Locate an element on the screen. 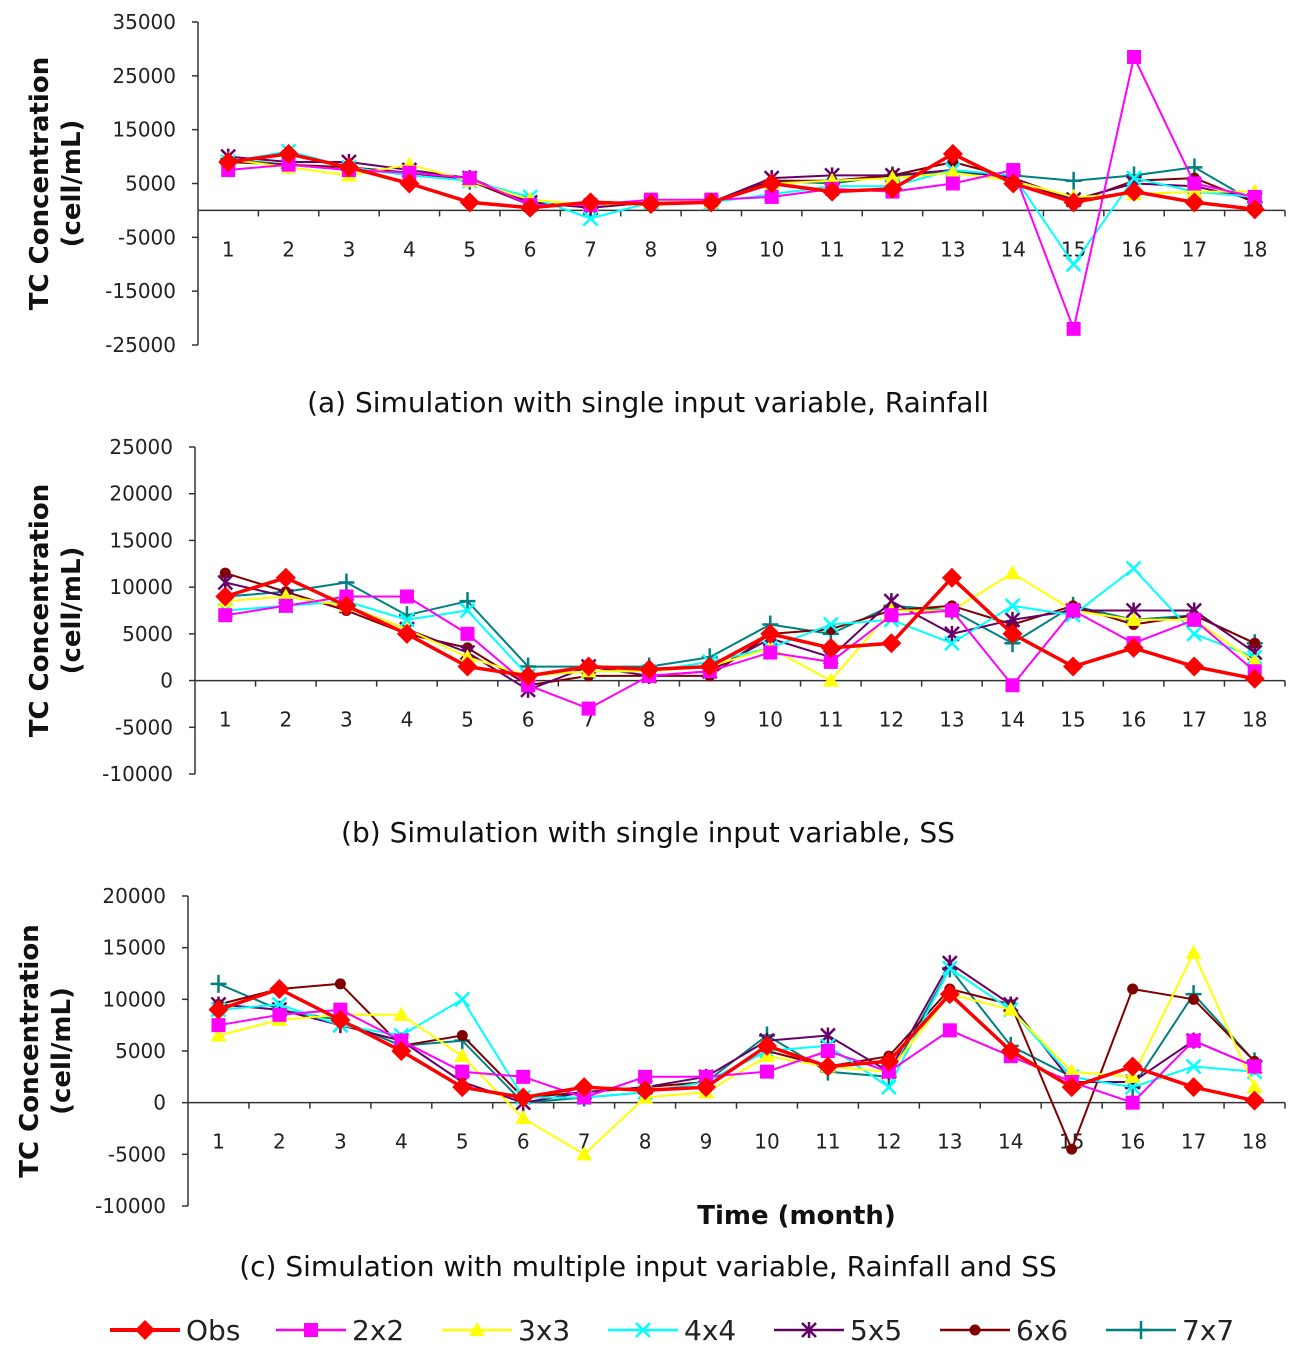  x-tick-label: 13 is located at coordinates (952, 249).